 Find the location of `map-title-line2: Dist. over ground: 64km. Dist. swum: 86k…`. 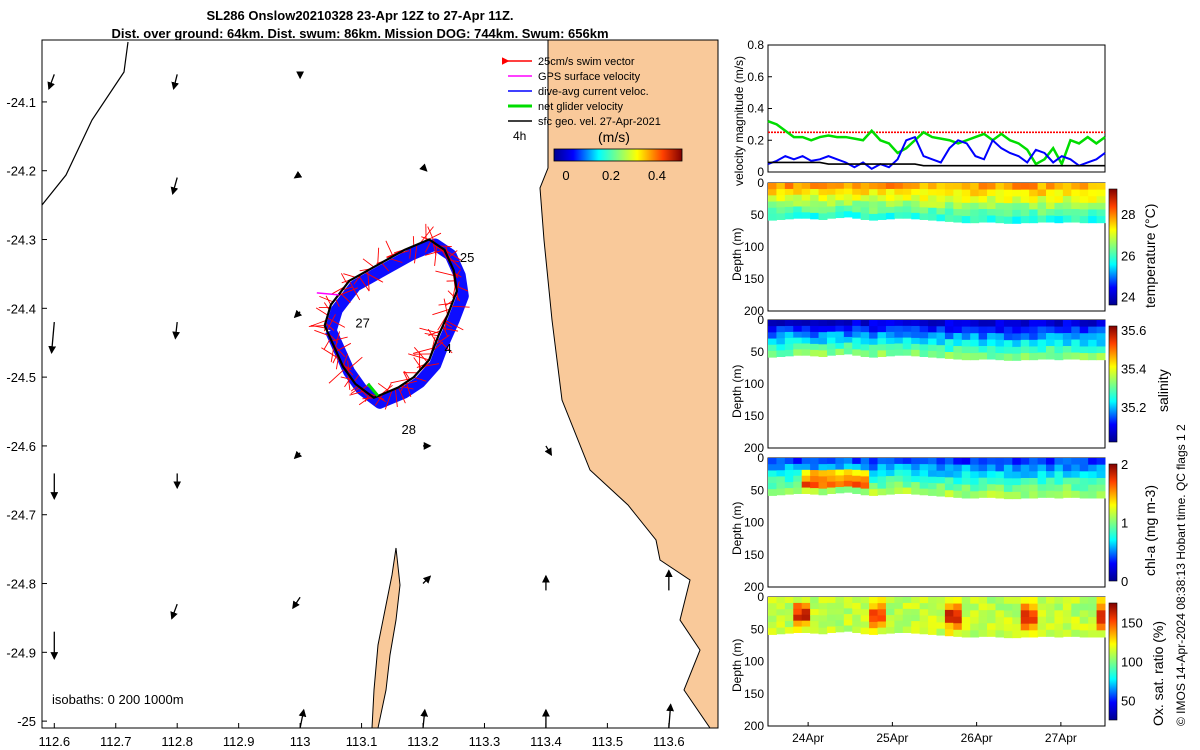

map-title-line2: Dist. over ground: 64km. Dist. swum: 86k… is located at coordinates (360, 33).